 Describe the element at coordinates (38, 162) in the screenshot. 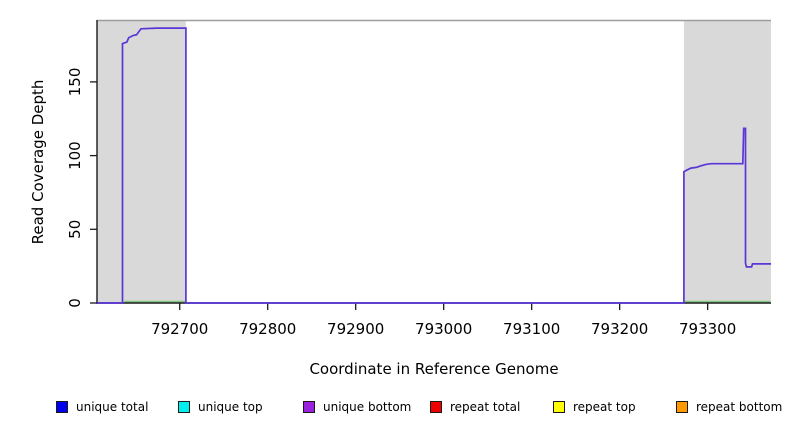

I see `y-axis-title: Read Coverage Depth` at that location.